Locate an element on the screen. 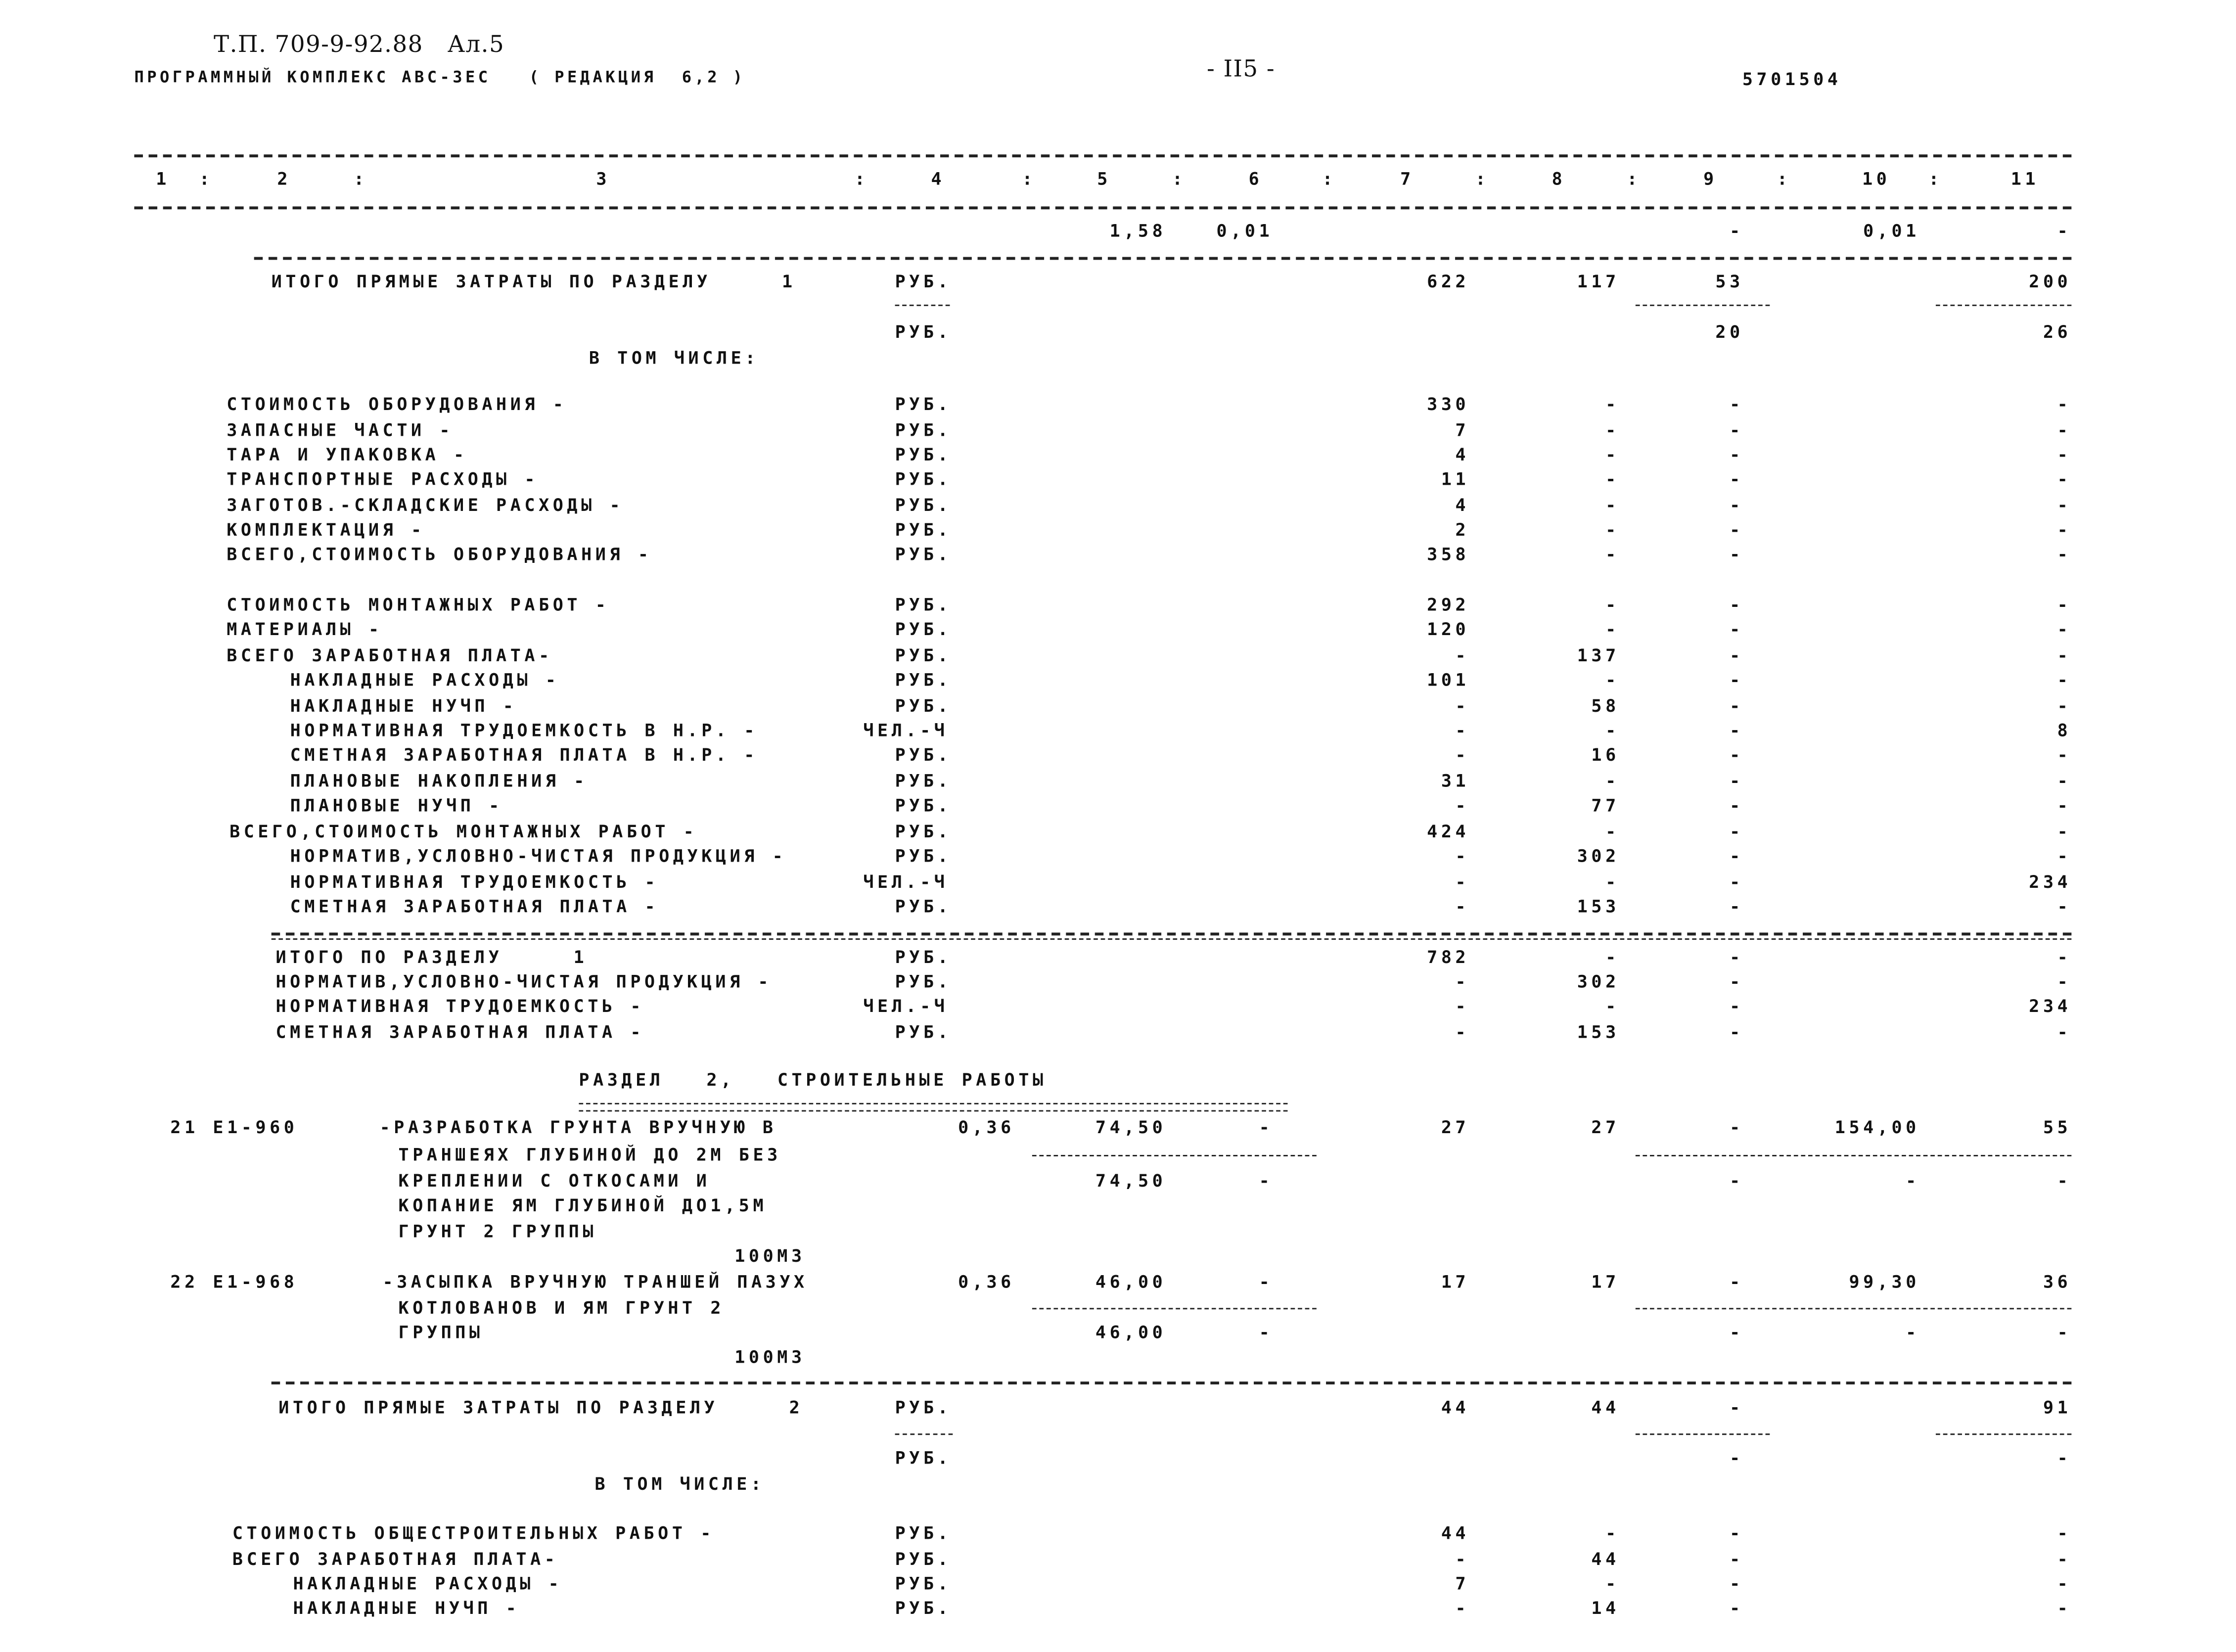 This screenshot has width=2236, height=1652. value-col-6: 0,01 is located at coordinates (1245, 231).